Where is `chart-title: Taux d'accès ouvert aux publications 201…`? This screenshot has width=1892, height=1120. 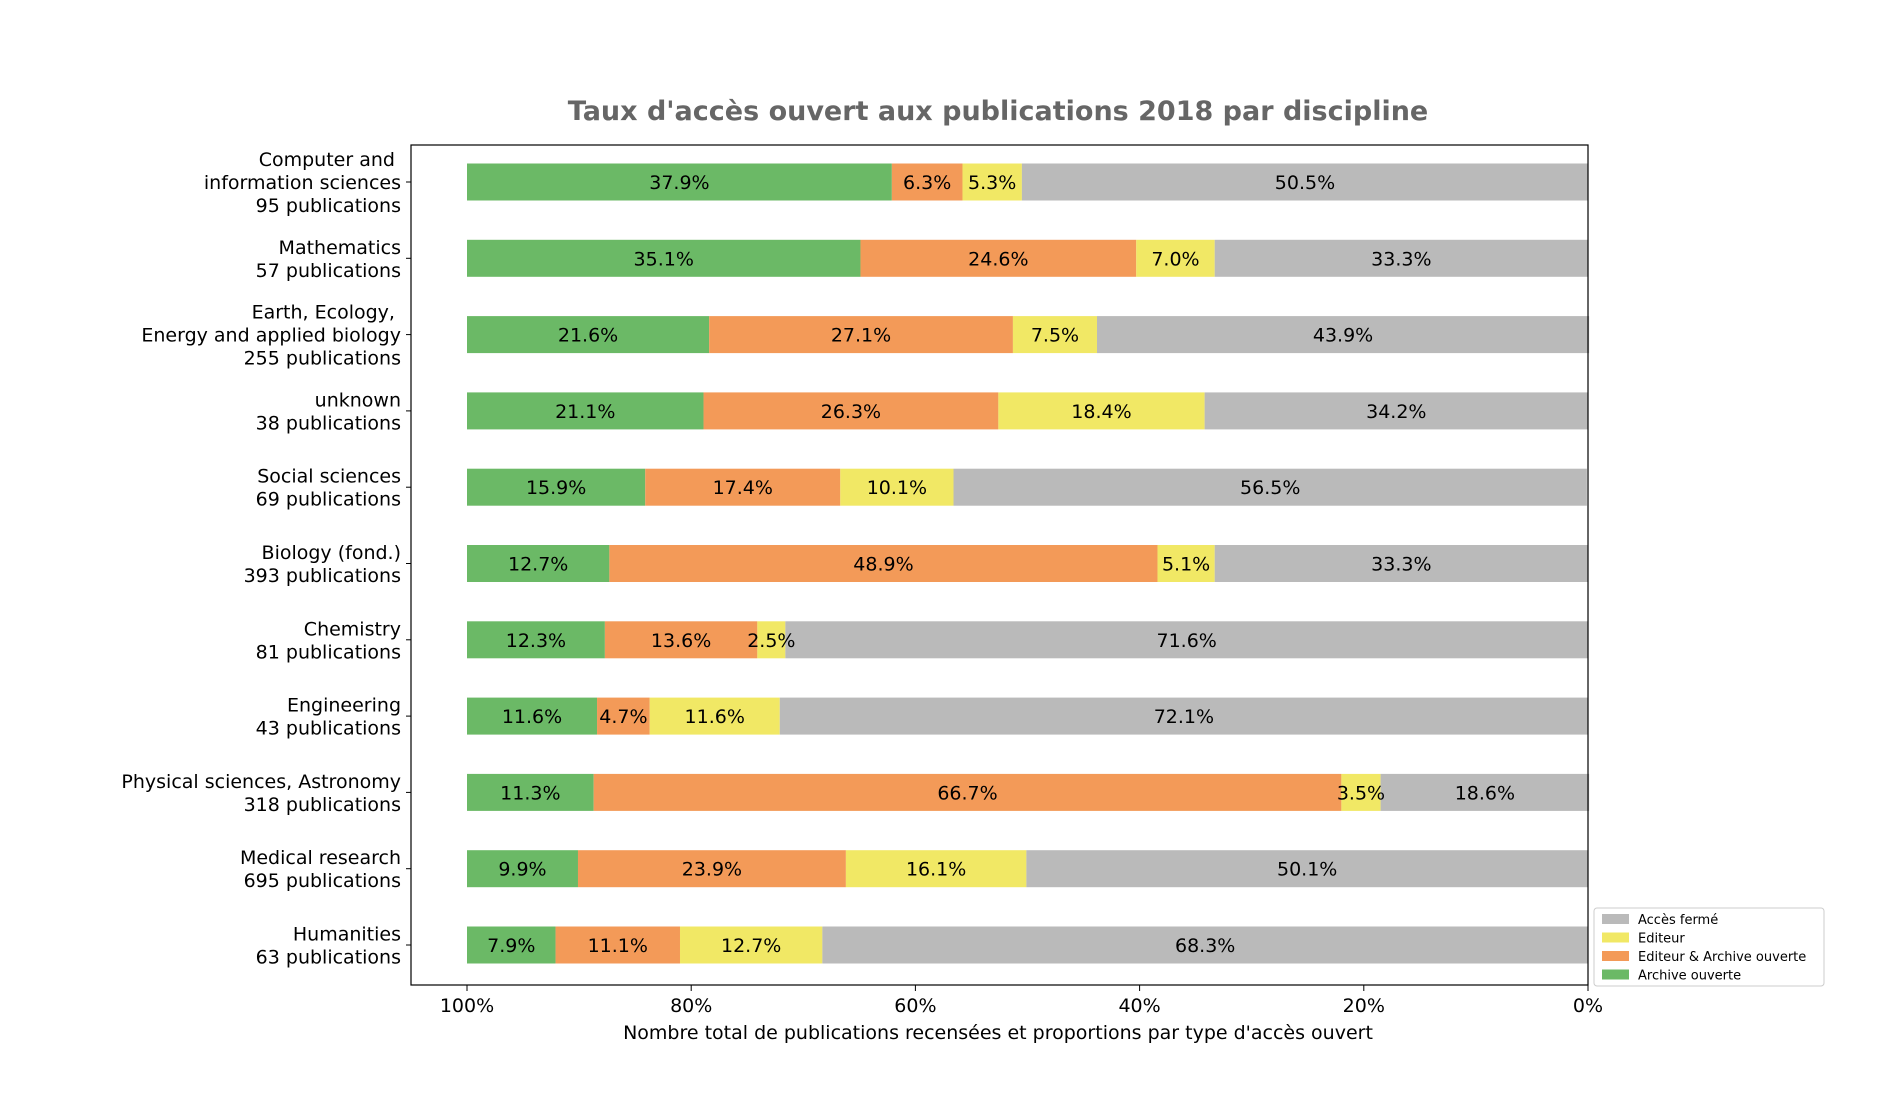
chart-title: Taux d'accès ouvert aux publications 201… is located at coordinates (998, 111).